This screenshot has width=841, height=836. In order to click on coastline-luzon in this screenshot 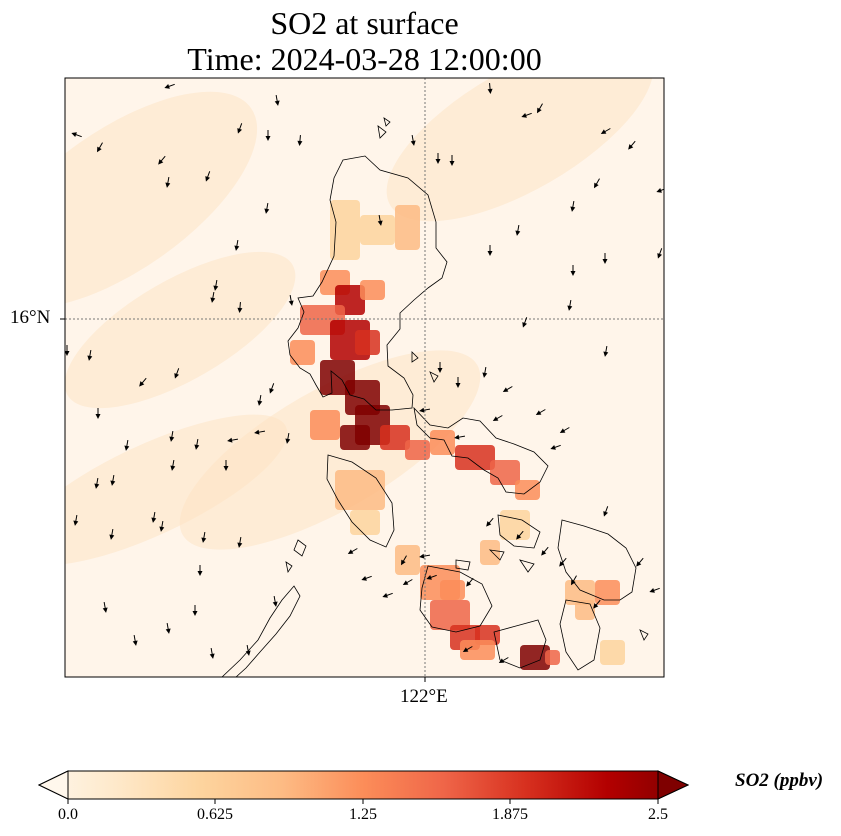, I will do `click(367, 283)`.